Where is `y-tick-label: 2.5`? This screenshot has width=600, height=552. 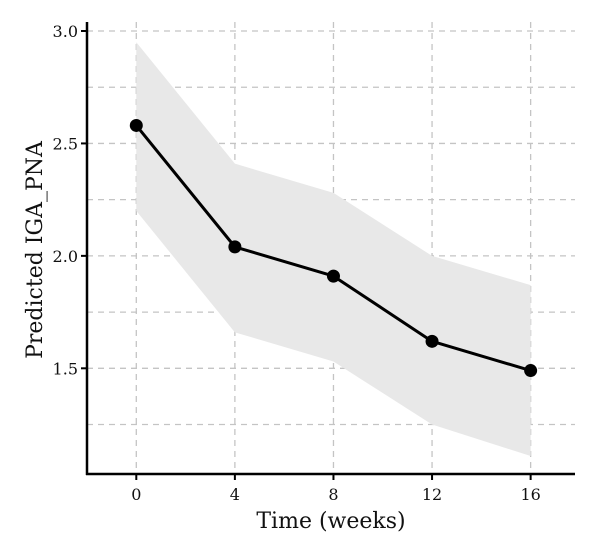 y-tick-label: 2.5 is located at coordinates (65, 143).